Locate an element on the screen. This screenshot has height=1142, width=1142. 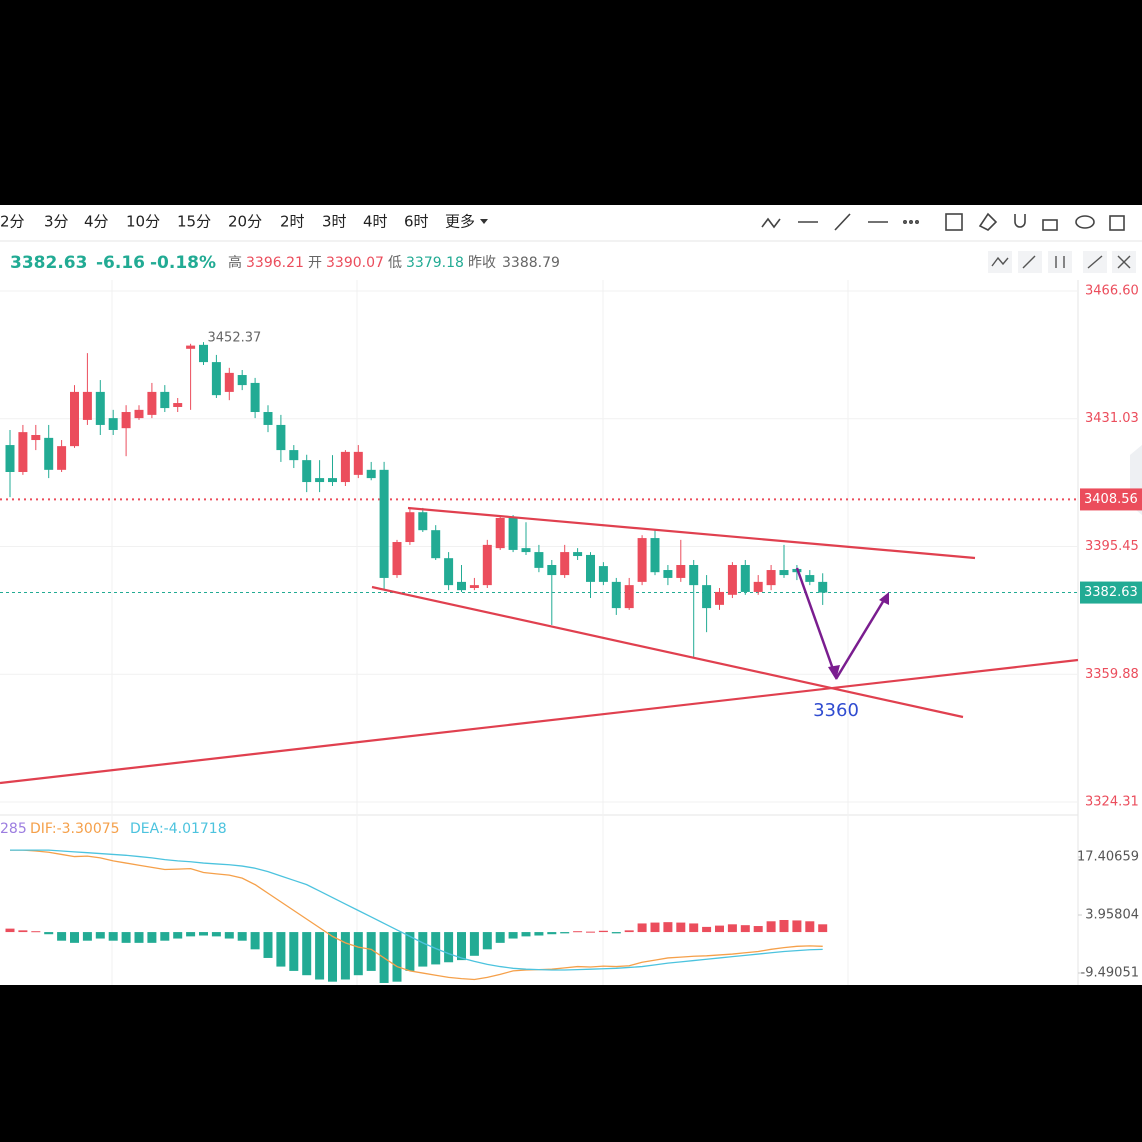
price-tag-label: 3408.56 is located at coordinates (1111, 499).